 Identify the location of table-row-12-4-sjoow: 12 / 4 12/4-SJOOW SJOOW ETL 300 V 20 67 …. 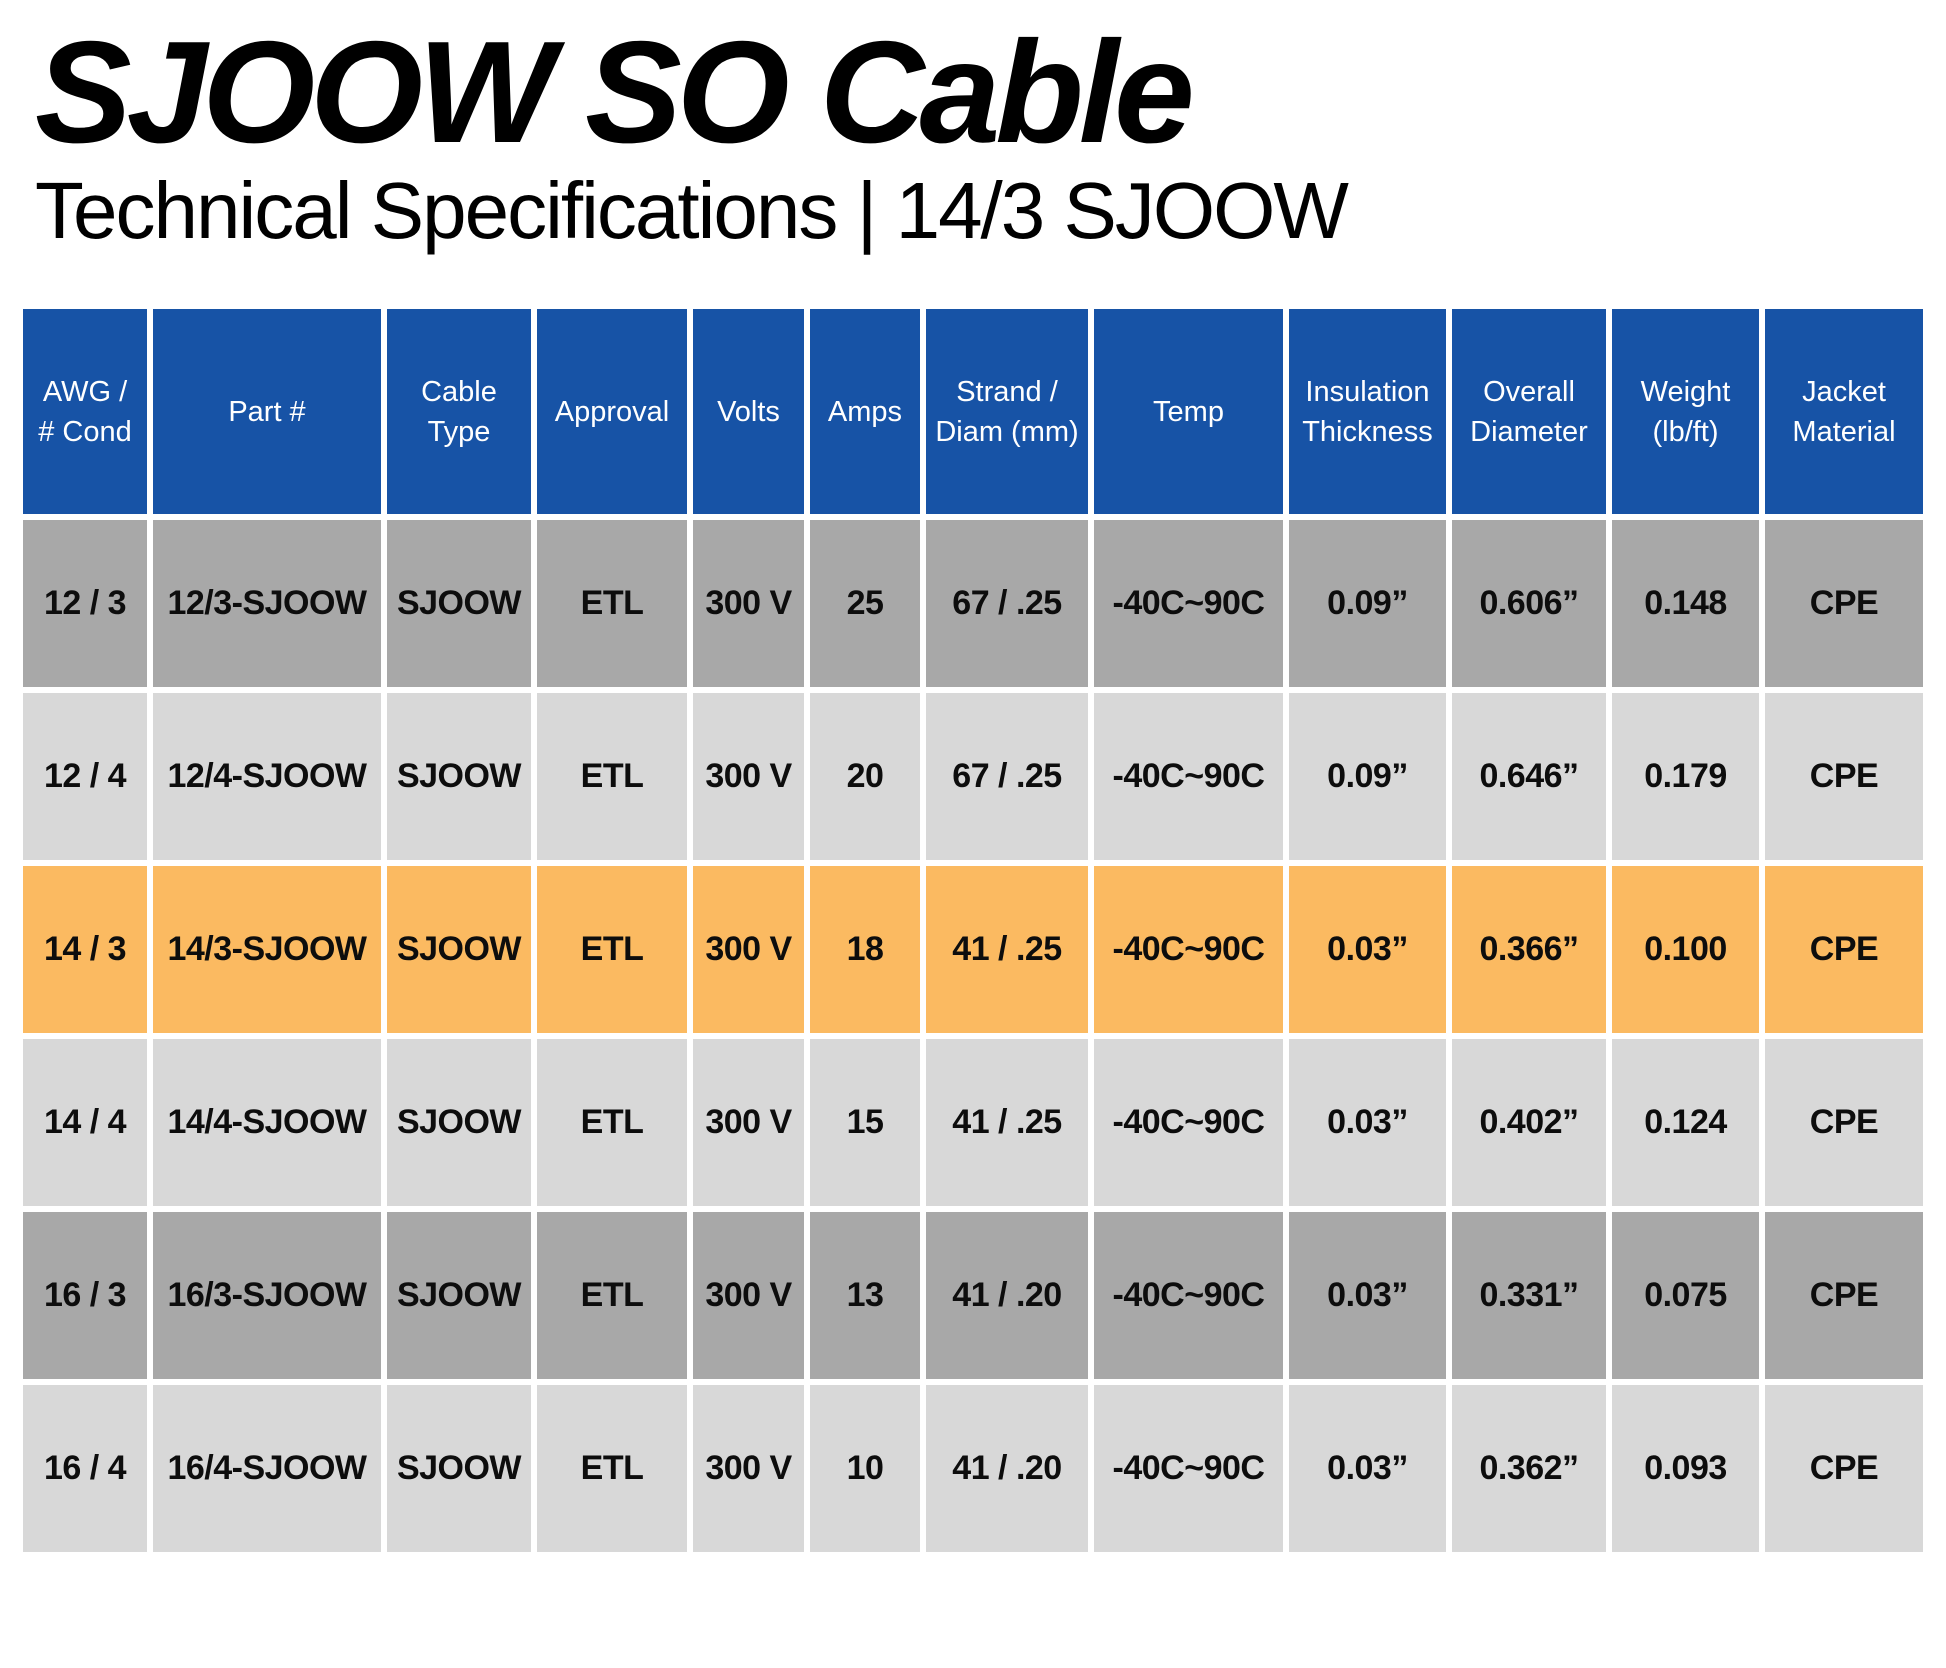
(973, 777).